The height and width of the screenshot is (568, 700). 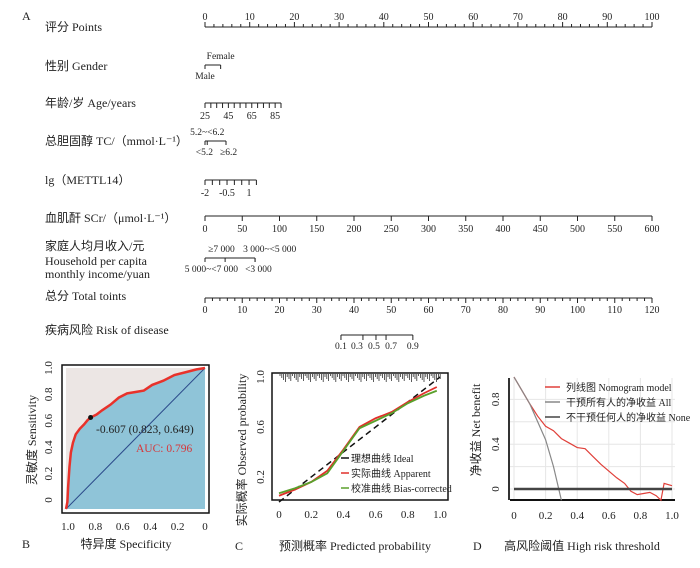 What do you see at coordinates (261, 377) in the screenshot?
I see `calibration-y-tick-label: 1.0` at bounding box center [261, 377].